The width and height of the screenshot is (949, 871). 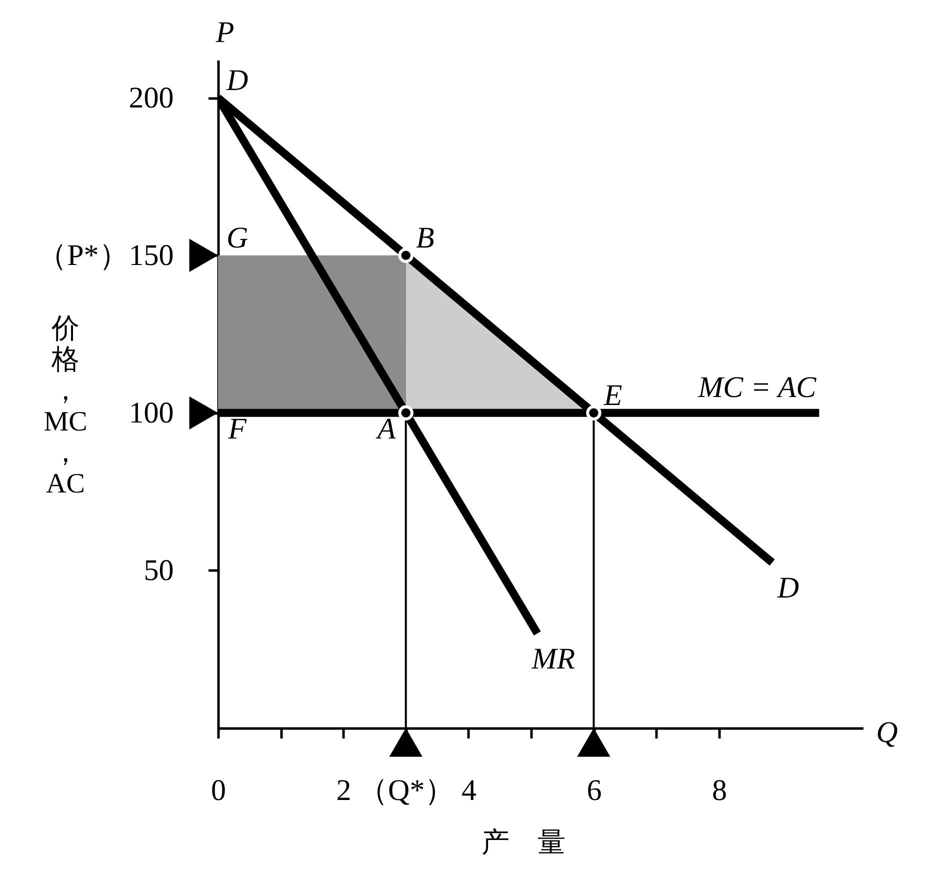 I want to click on x-tick-label: 8, so click(x=719, y=791).